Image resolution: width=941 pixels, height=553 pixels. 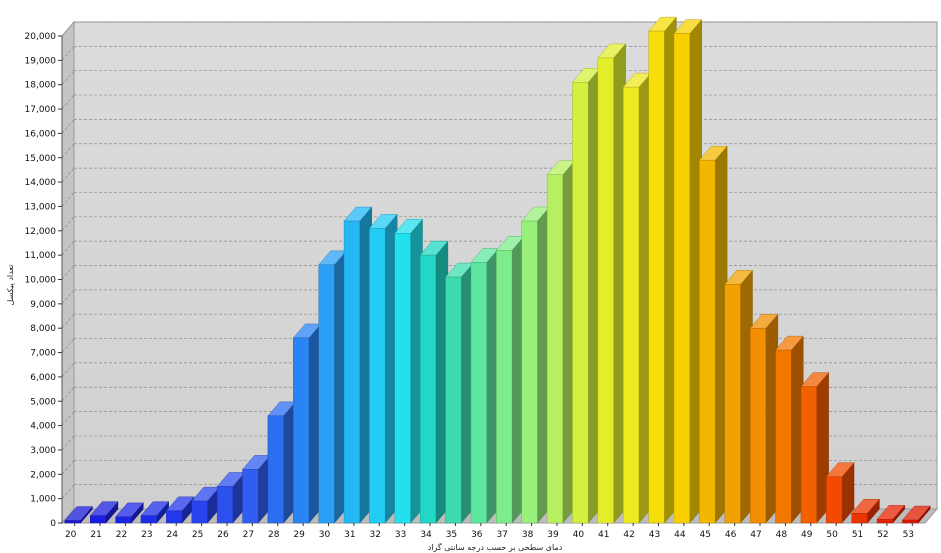 I want to click on x-tick-label: 42, so click(x=628, y=535).